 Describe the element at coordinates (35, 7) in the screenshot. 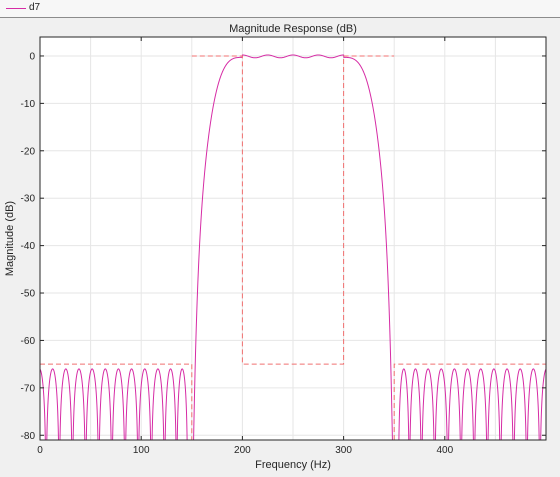

I see `legend-label: d7` at that location.